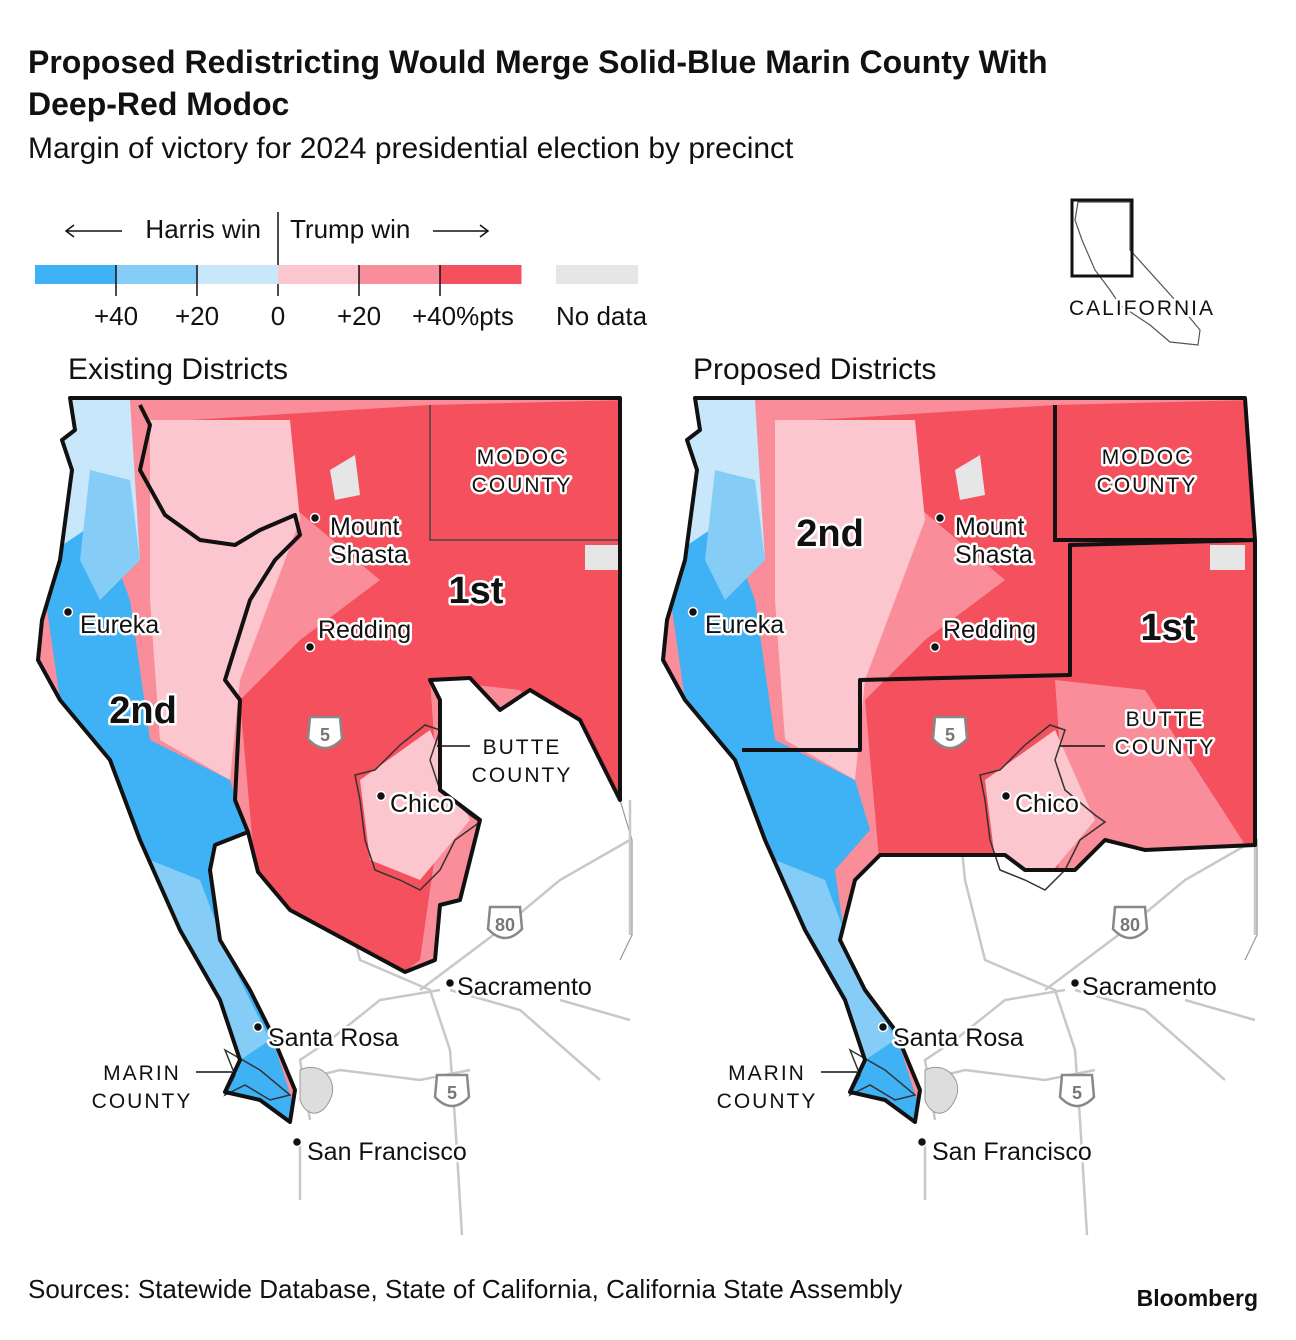  What do you see at coordinates (278, 316) in the screenshot?
I see `legend-tick-label: 0` at bounding box center [278, 316].